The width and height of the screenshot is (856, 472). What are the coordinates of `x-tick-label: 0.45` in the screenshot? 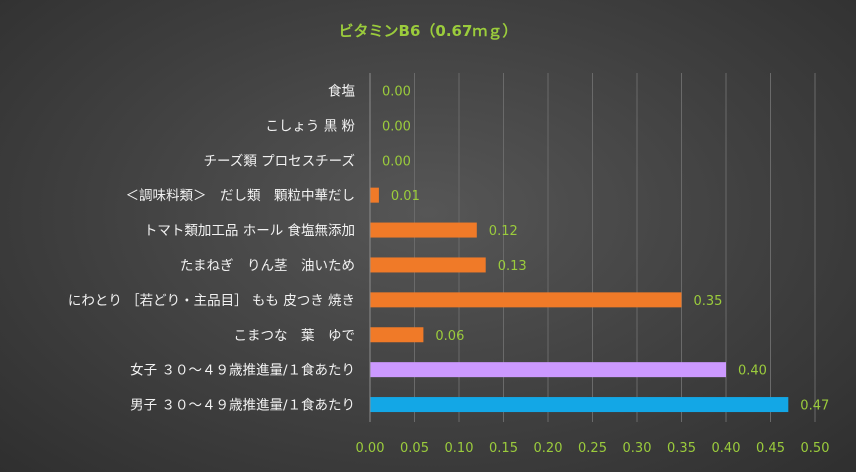 It's located at (770, 448).